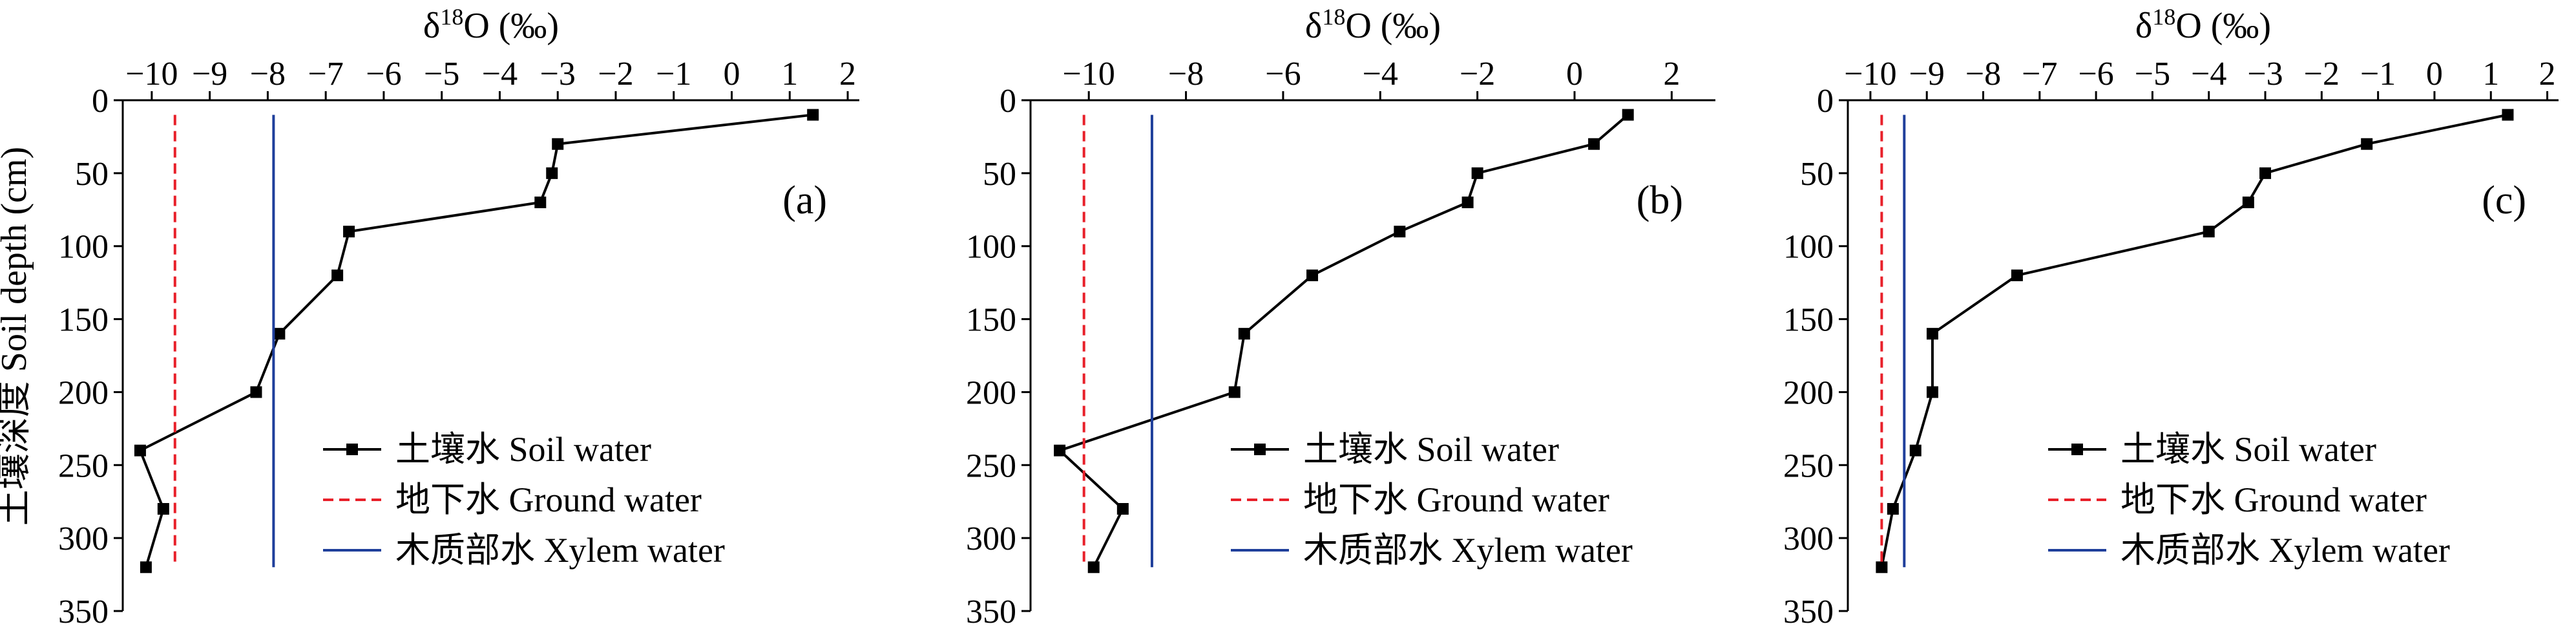 The width and height of the screenshot is (2576, 633). I want to click on x-tick-label: −3, so click(2265, 74).